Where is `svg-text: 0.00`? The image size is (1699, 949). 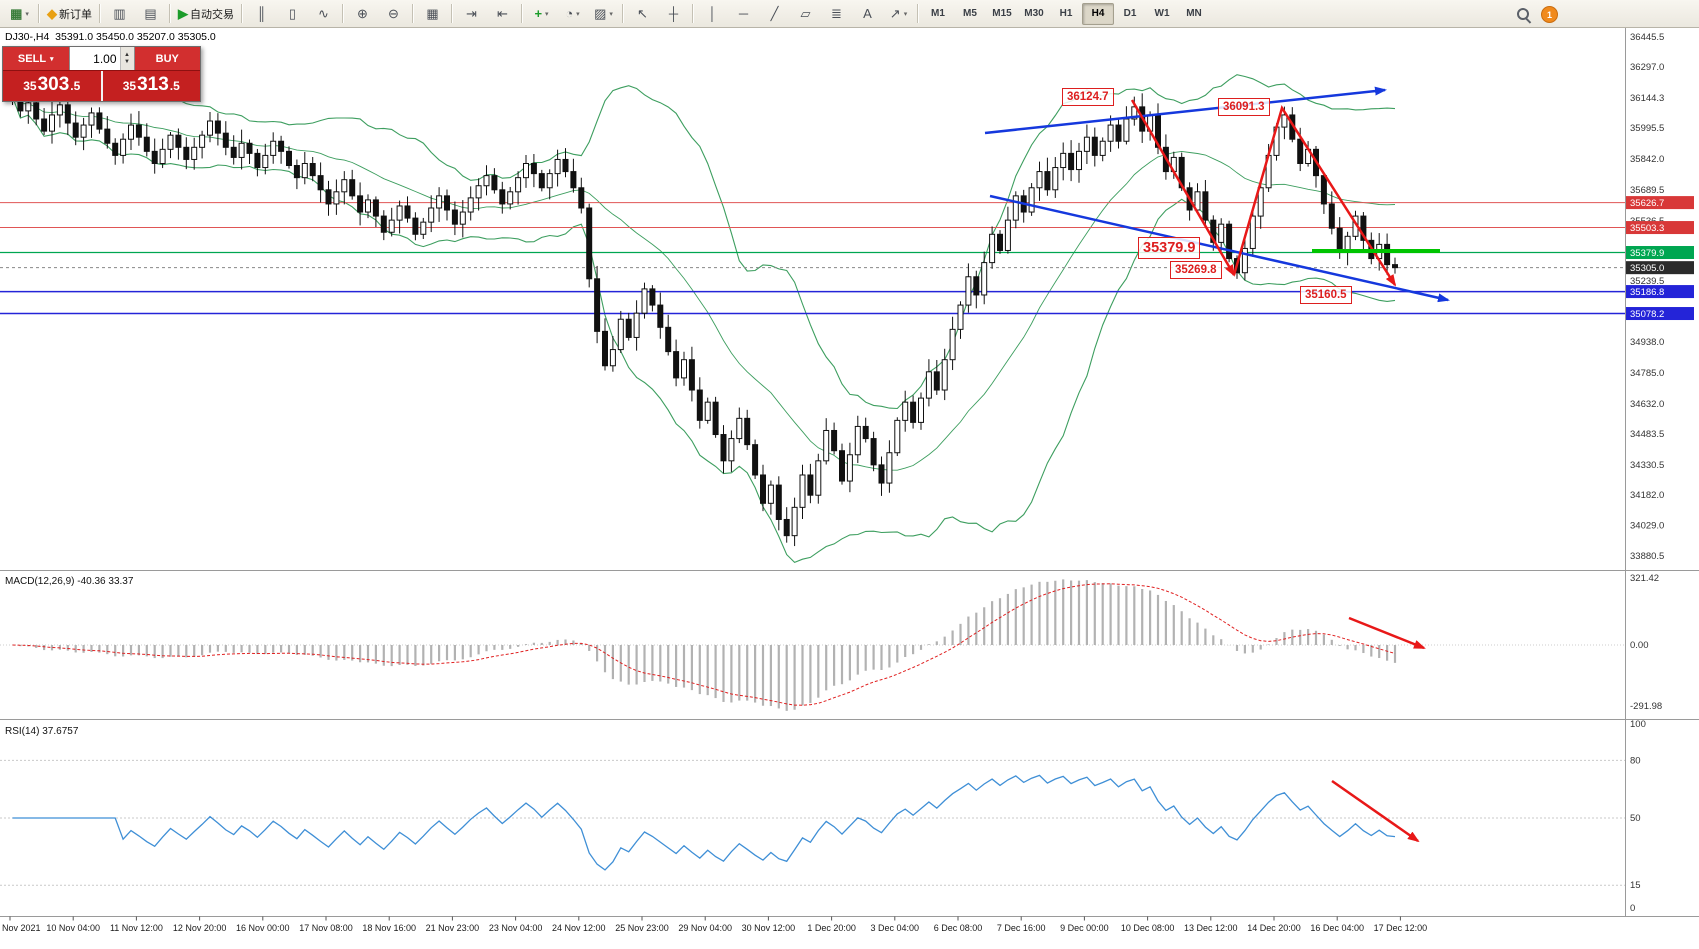
svg-text: 0.00 is located at coordinates (1639, 645).